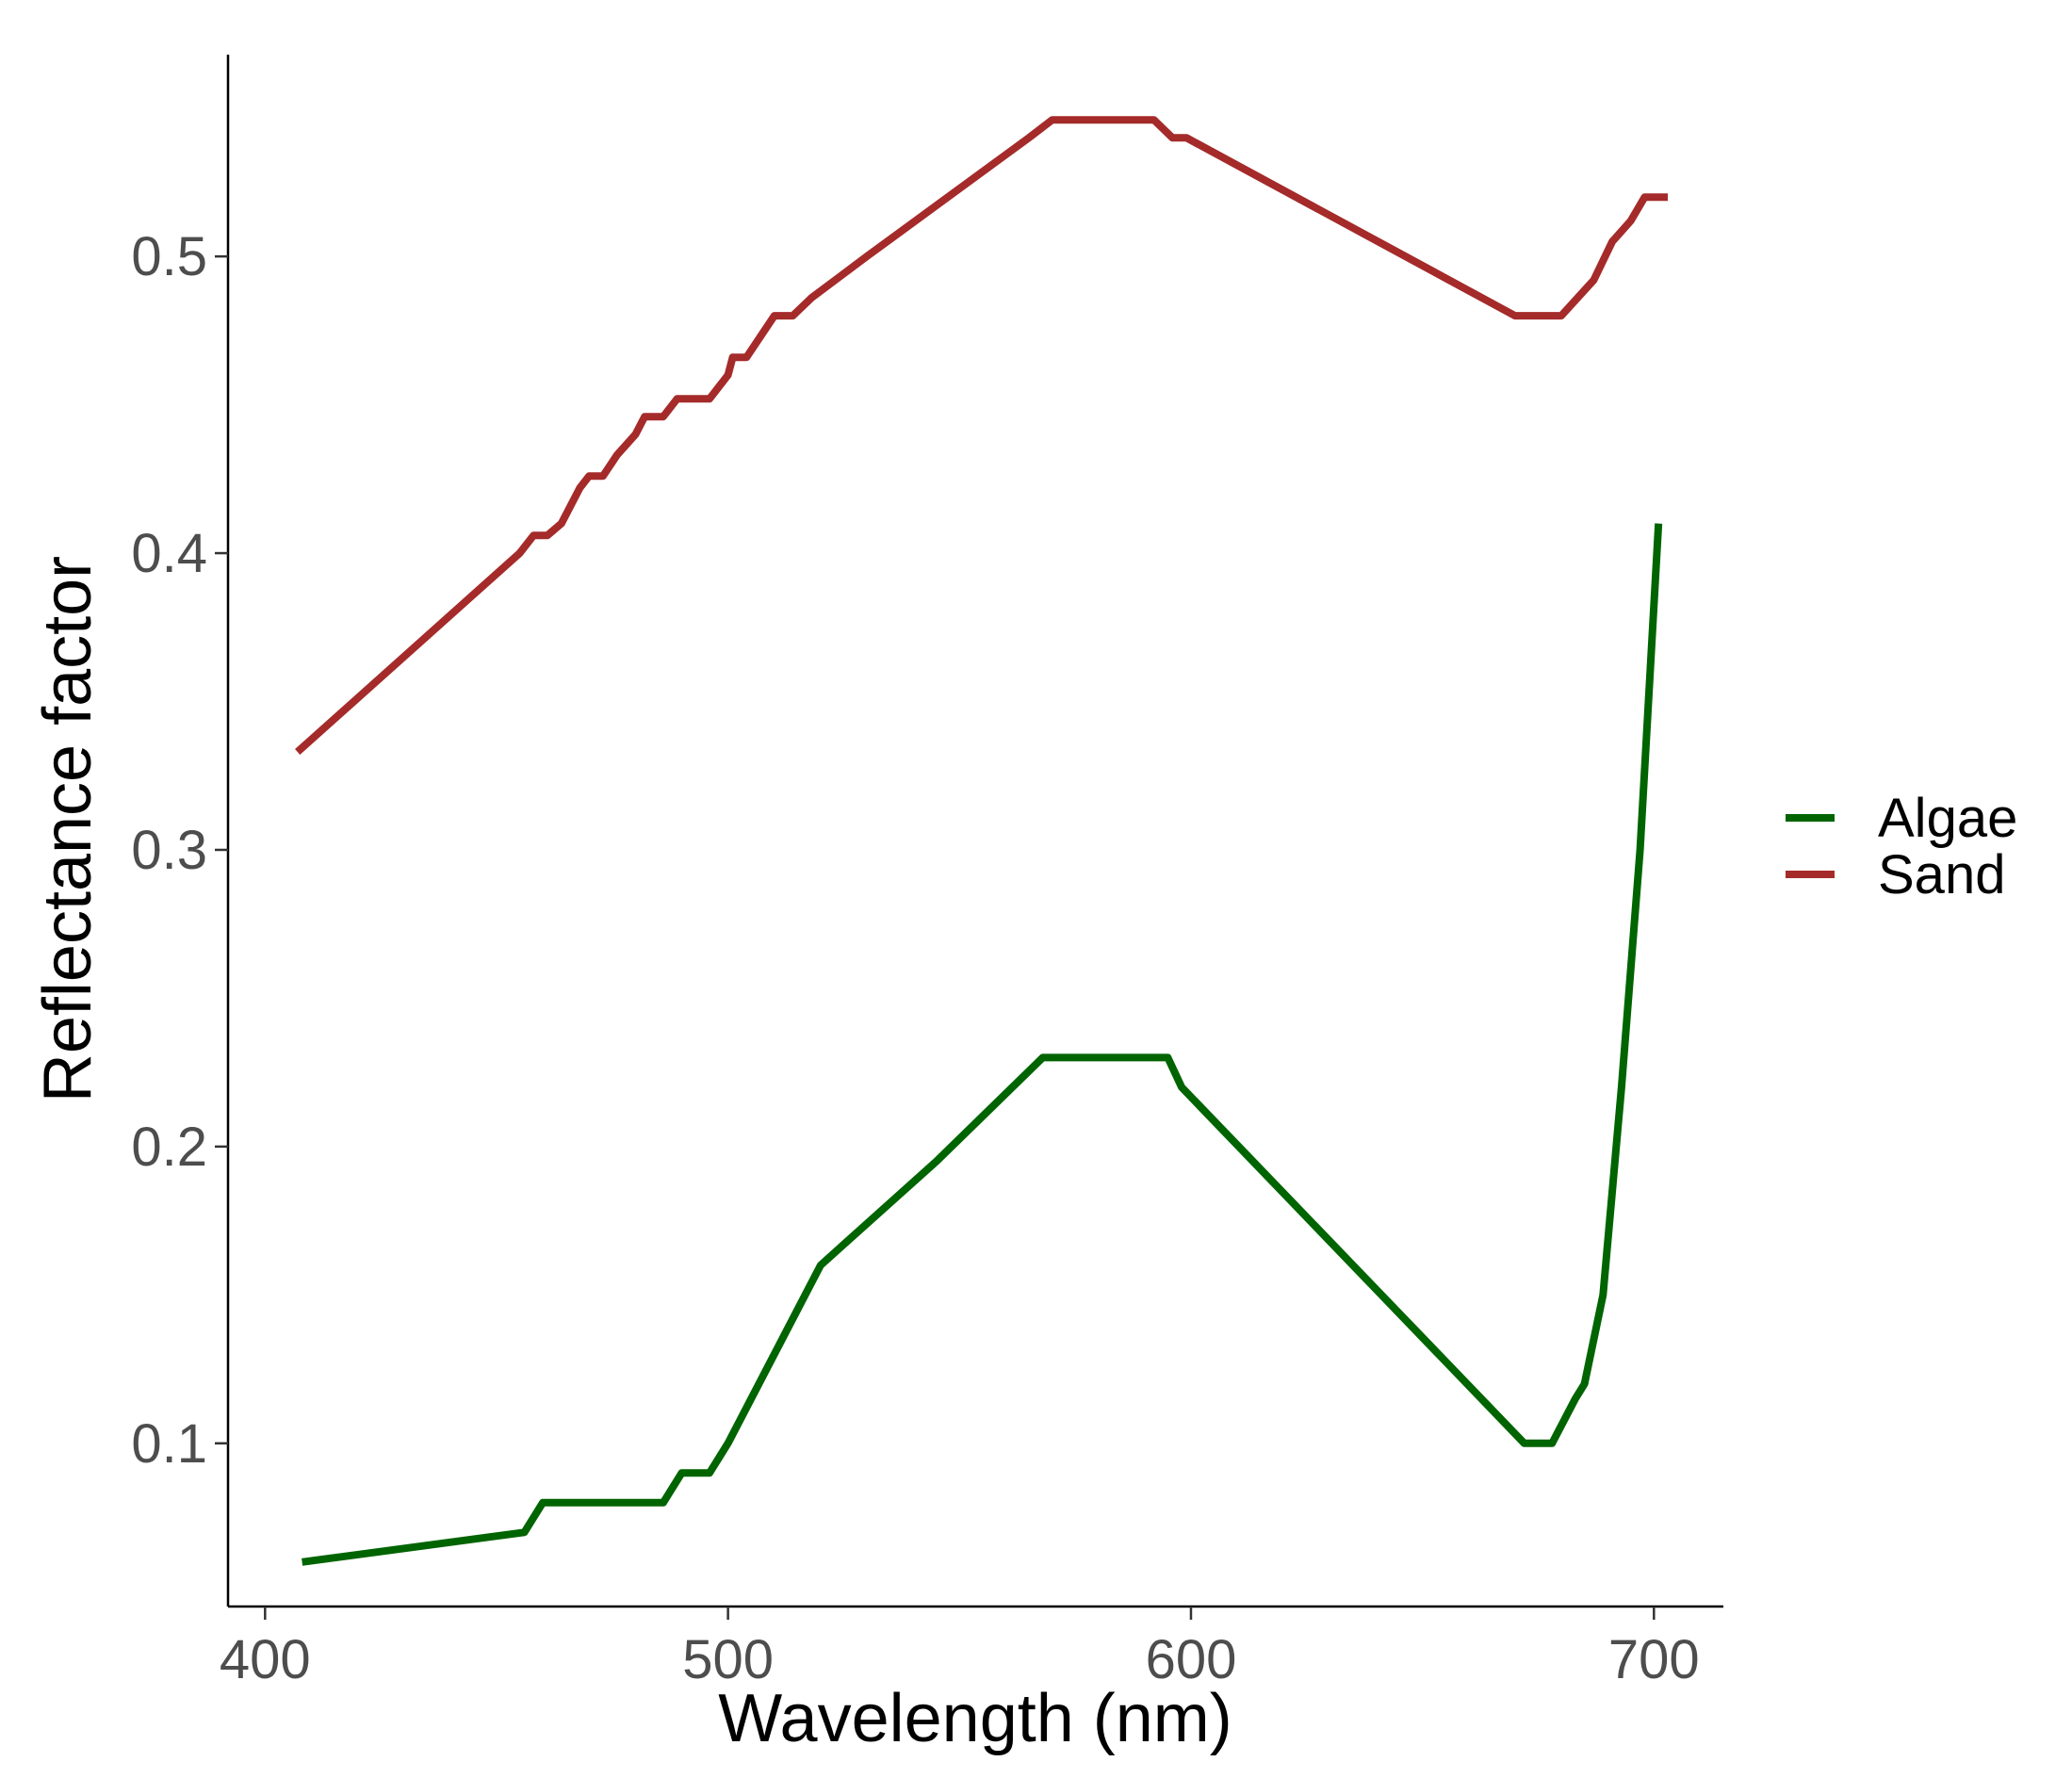 This screenshot has width=2072, height=1778. What do you see at coordinates (265, 1659) in the screenshot?
I see `x-tick-label: 400` at bounding box center [265, 1659].